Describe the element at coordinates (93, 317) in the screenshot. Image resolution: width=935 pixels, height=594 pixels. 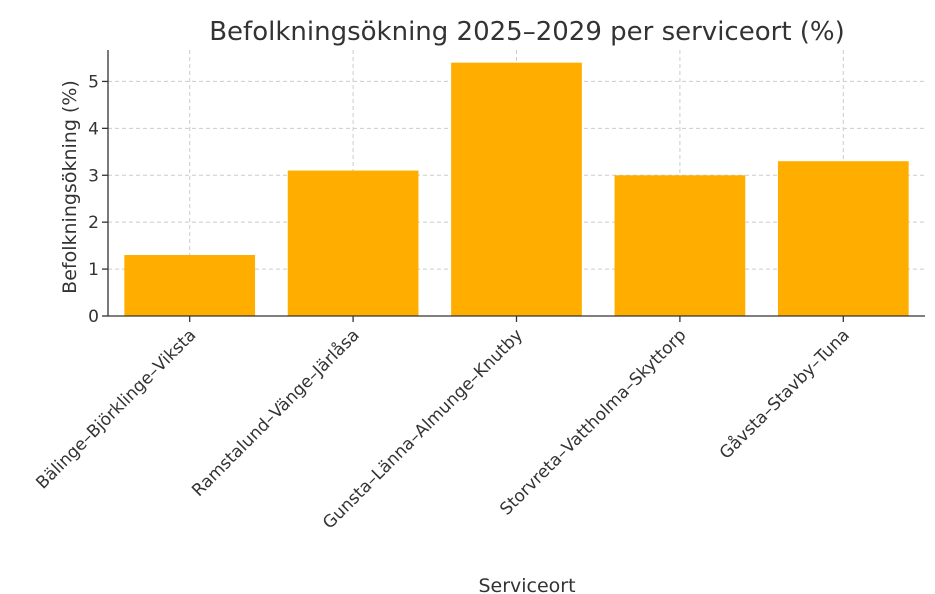
I see `y-tick-label: 0` at that location.